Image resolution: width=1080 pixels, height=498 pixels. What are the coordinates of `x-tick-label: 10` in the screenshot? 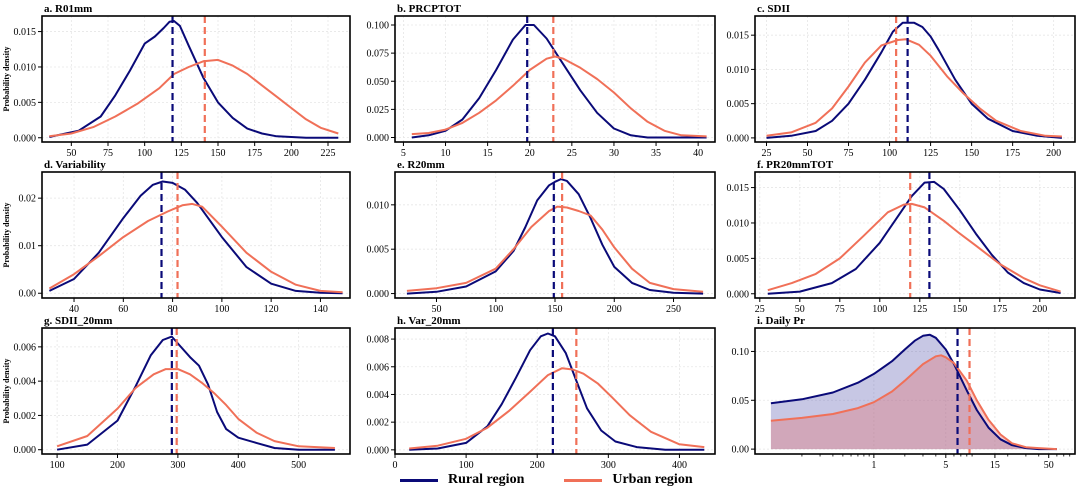 It's located at (446, 153).